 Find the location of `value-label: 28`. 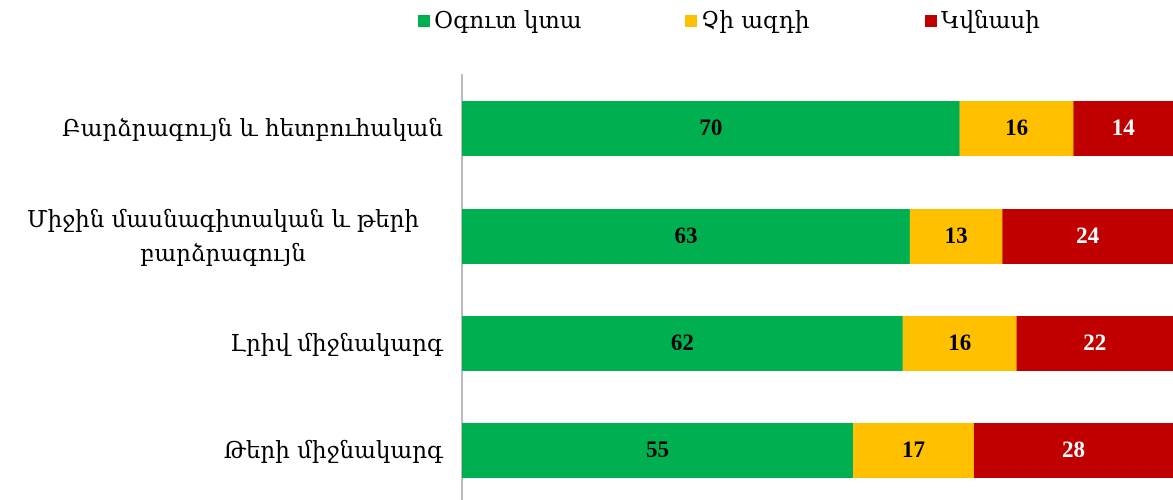

value-label: 28 is located at coordinates (1073, 449).